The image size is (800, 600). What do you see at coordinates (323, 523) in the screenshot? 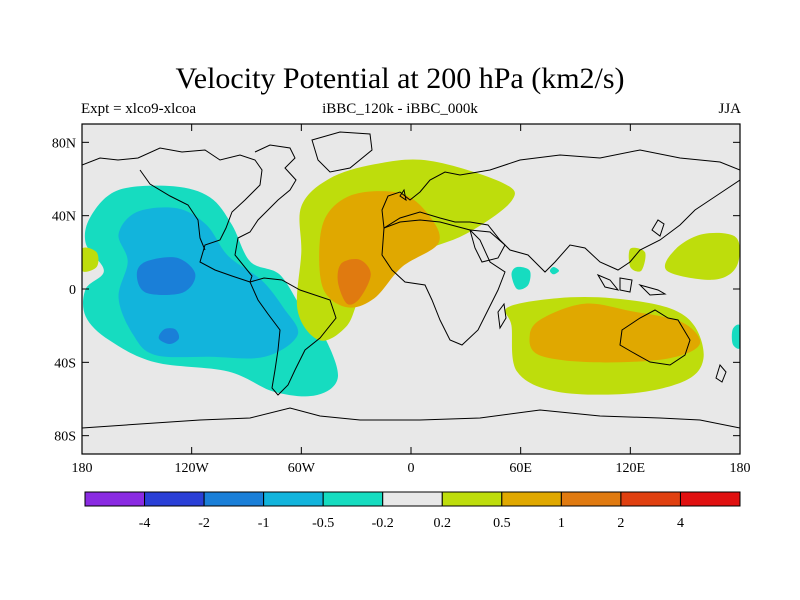
I see `colorbar-label: -0.5` at bounding box center [323, 523].